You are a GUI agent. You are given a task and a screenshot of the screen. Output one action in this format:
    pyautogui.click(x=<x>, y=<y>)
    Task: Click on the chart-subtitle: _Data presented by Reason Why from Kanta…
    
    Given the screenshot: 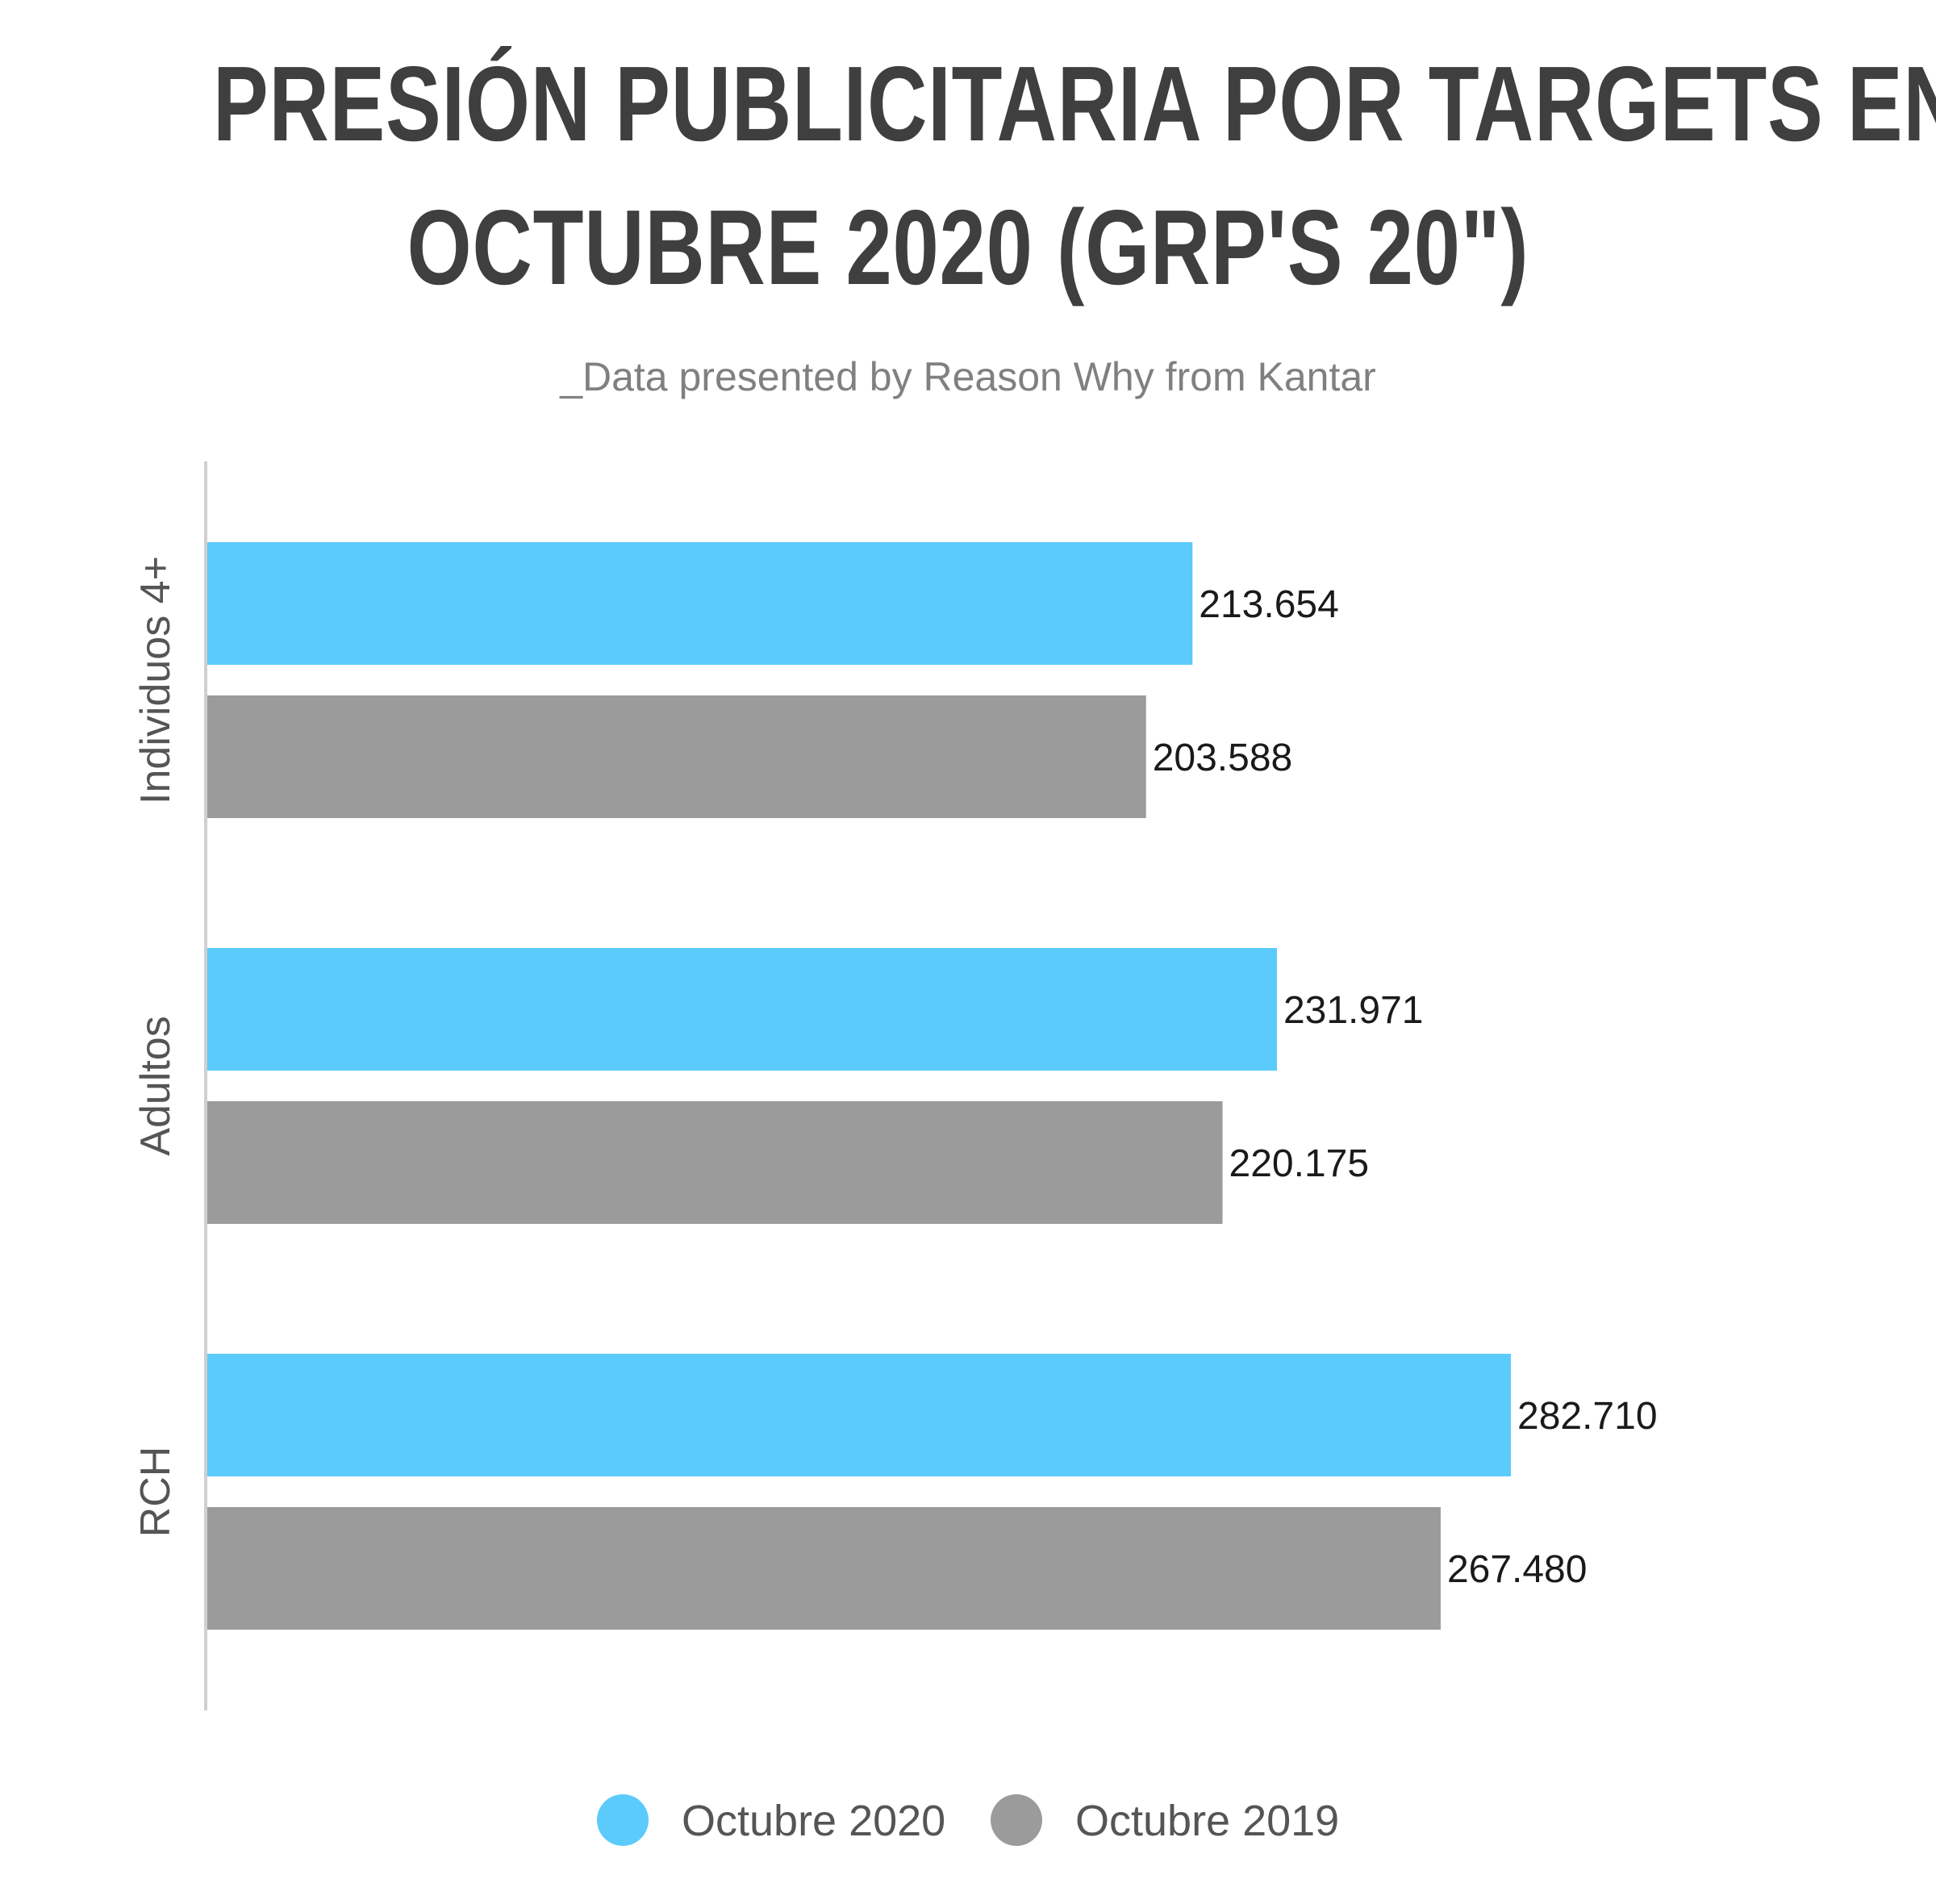 What is the action you would take?
    pyautogui.click(x=968, y=376)
    